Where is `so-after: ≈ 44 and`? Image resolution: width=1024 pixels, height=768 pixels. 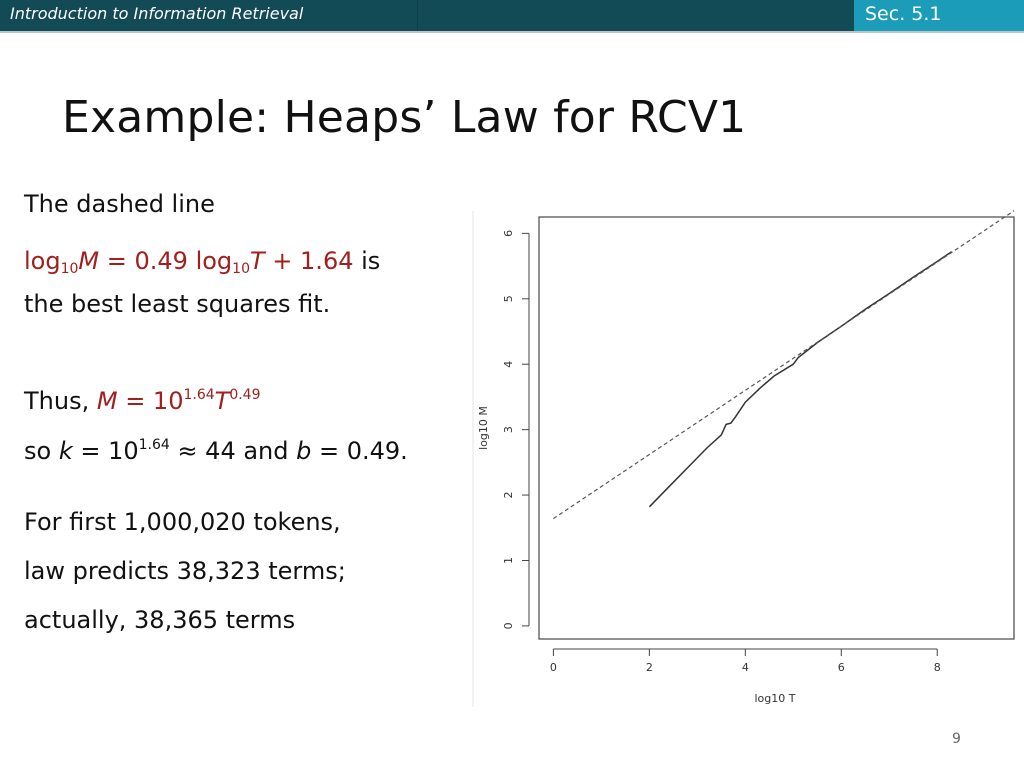
so-after: ≈ 44 and is located at coordinates (233, 451).